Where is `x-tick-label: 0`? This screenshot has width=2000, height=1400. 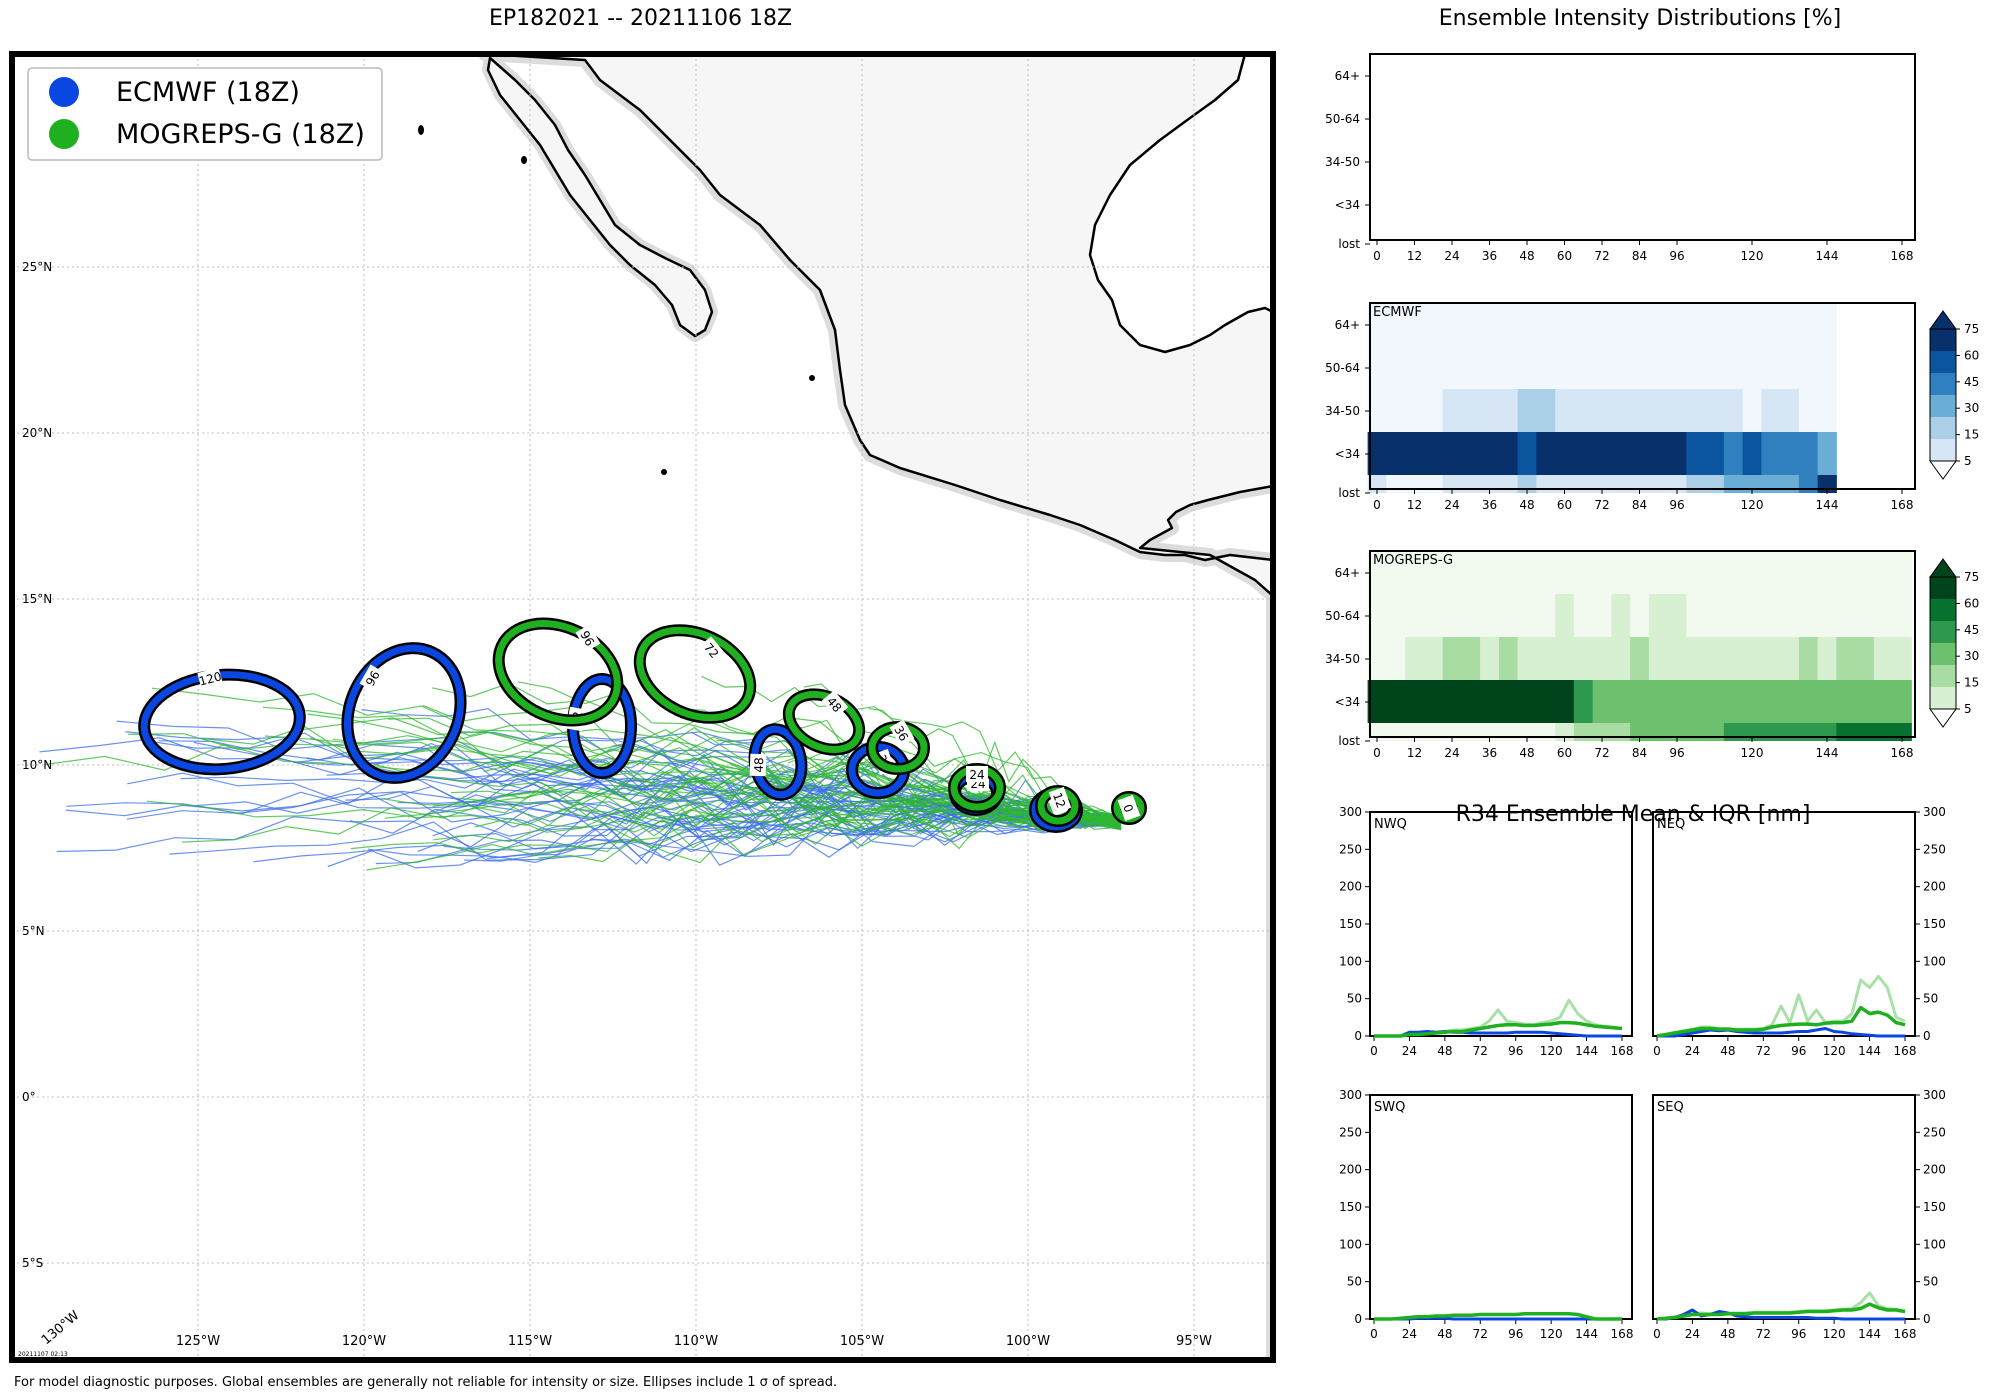
x-tick-label: 0 is located at coordinates (1377, 753).